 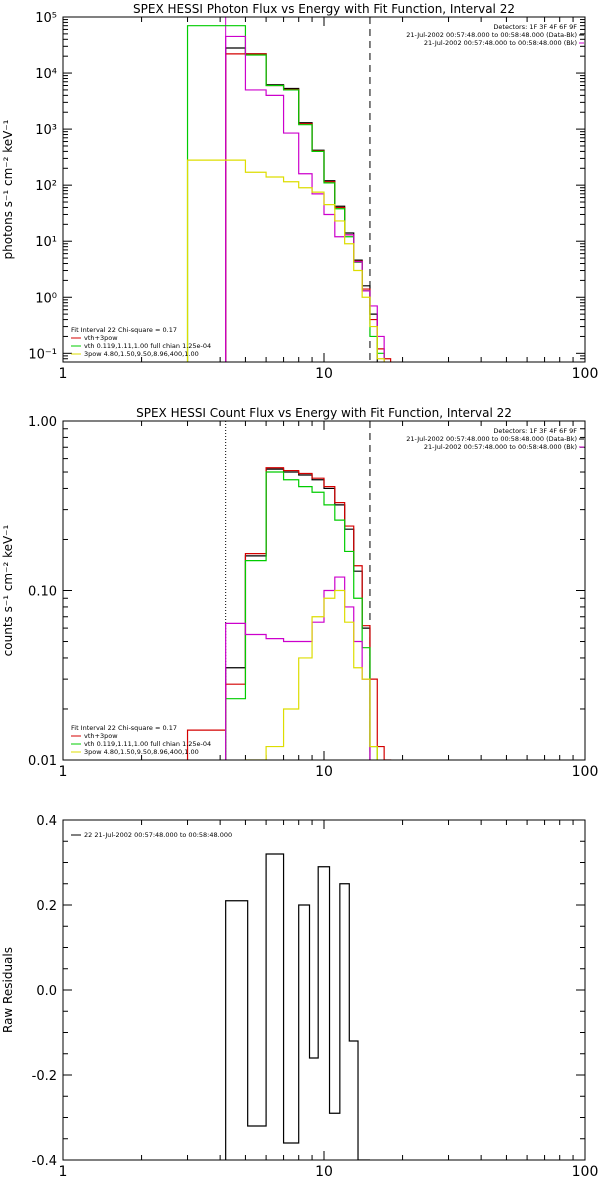 What do you see at coordinates (42, 761) in the screenshot?
I see `y-tick-label: 0.01` at bounding box center [42, 761].